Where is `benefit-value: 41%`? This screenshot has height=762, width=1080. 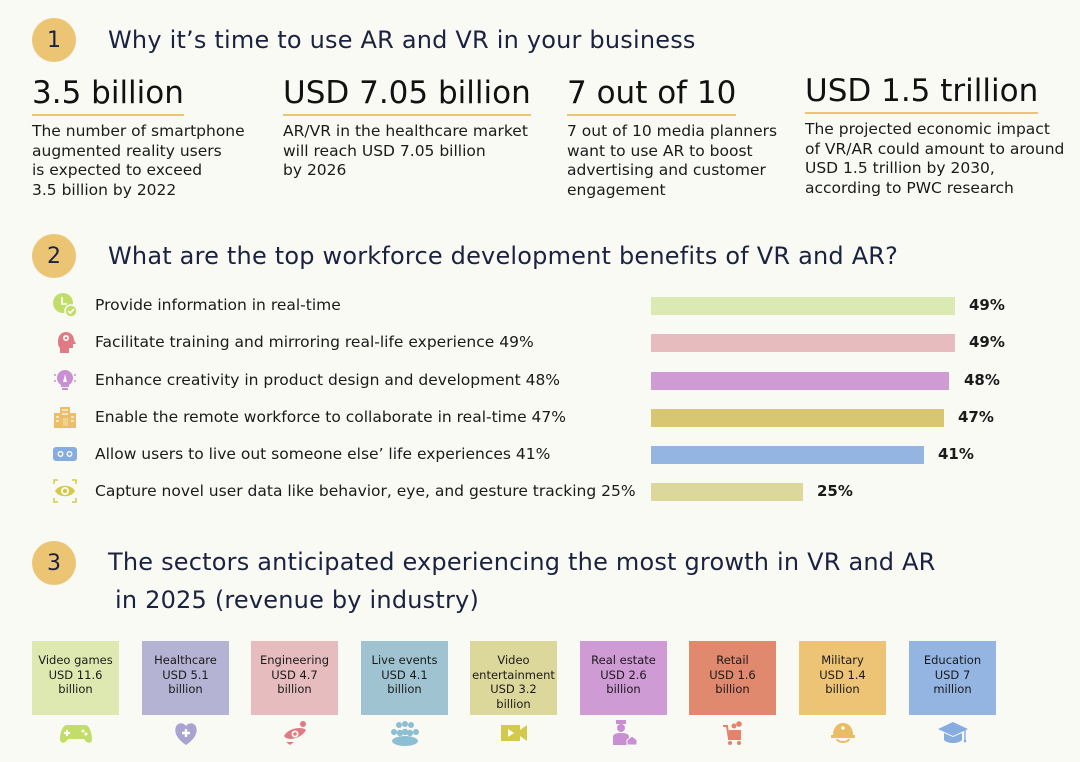 benefit-value: 41% is located at coordinates (956, 454).